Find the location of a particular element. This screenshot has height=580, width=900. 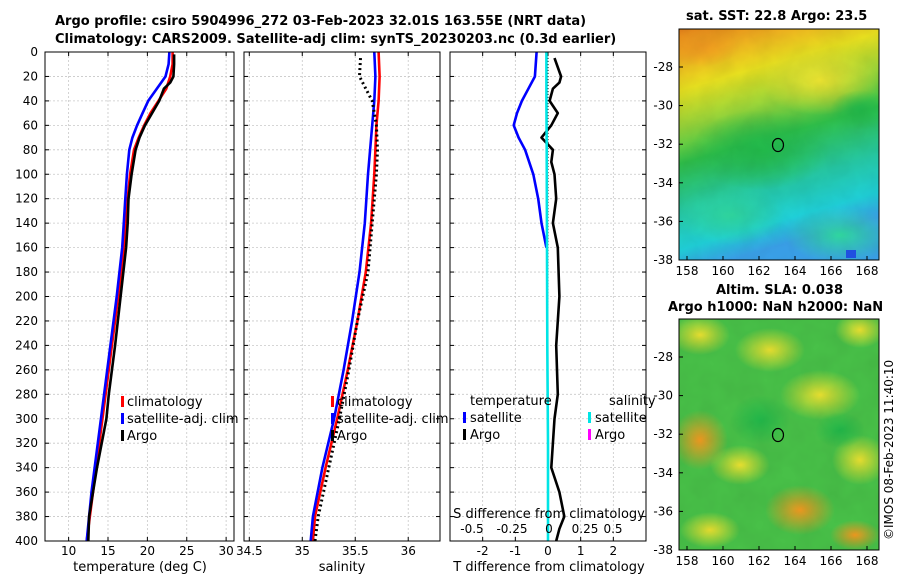

series-line-satellite-salinity- is located at coordinates (547, 296).